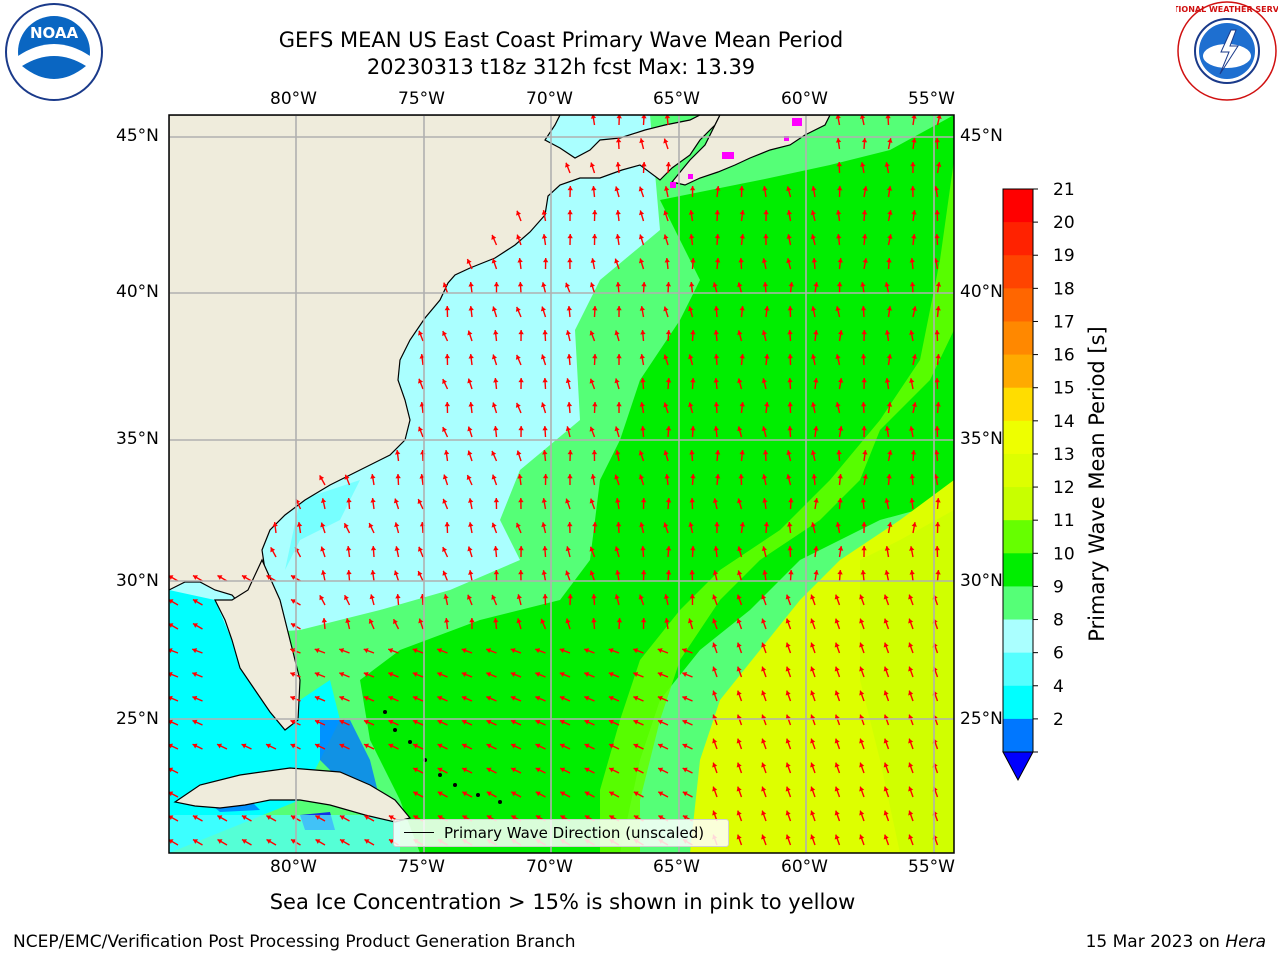  What do you see at coordinates (676, 99) in the screenshot?
I see `lon-tick-top-65w: 65°W` at bounding box center [676, 99].